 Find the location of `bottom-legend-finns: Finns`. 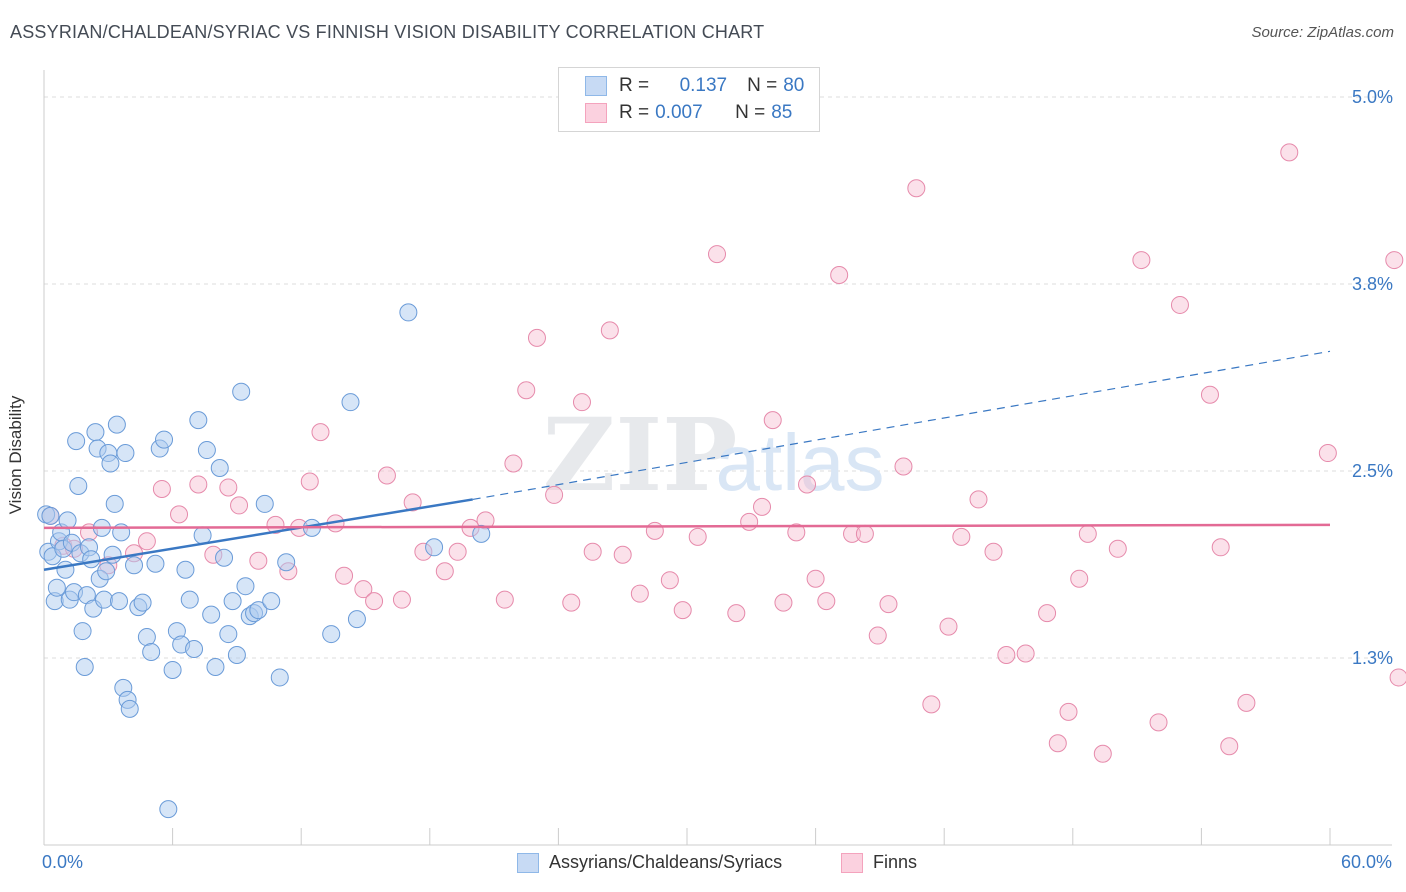

bottom-legend-finns: Finns is located at coordinates (879, 862).